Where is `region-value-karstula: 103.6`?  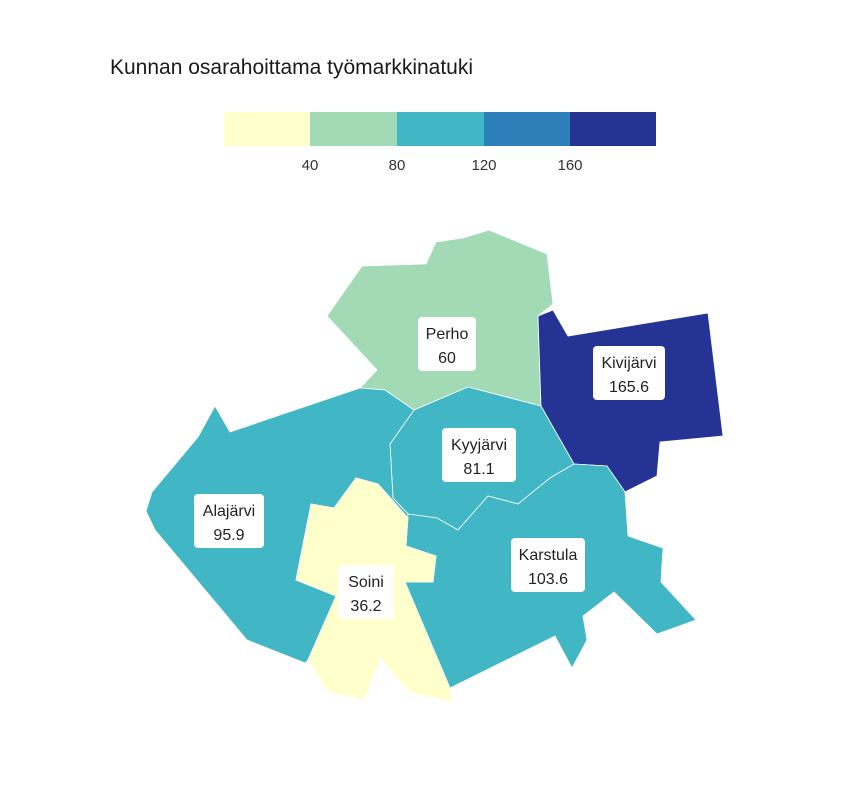 region-value-karstula: 103.6 is located at coordinates (548, 579).